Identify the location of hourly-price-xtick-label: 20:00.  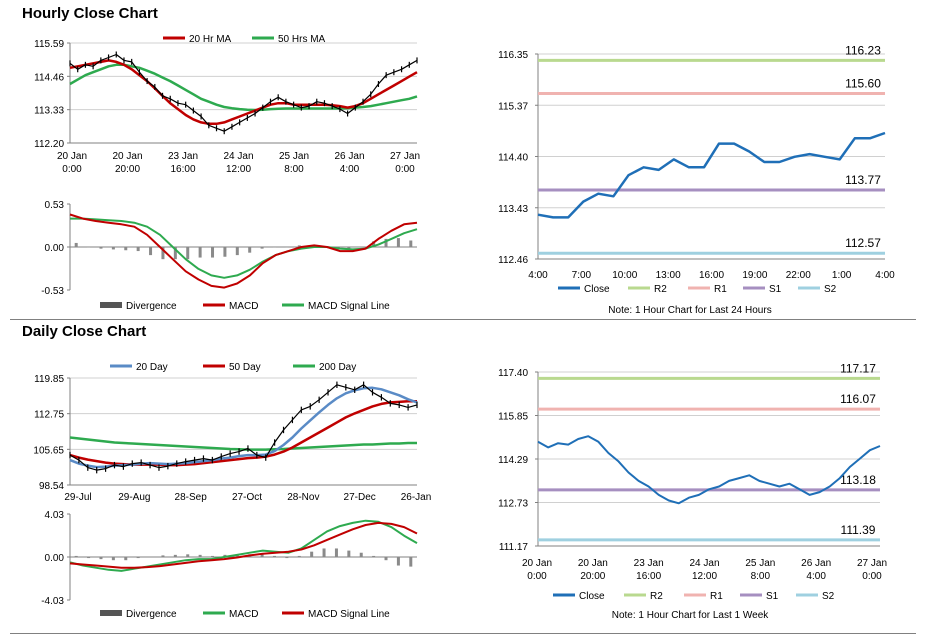
(127, 169).